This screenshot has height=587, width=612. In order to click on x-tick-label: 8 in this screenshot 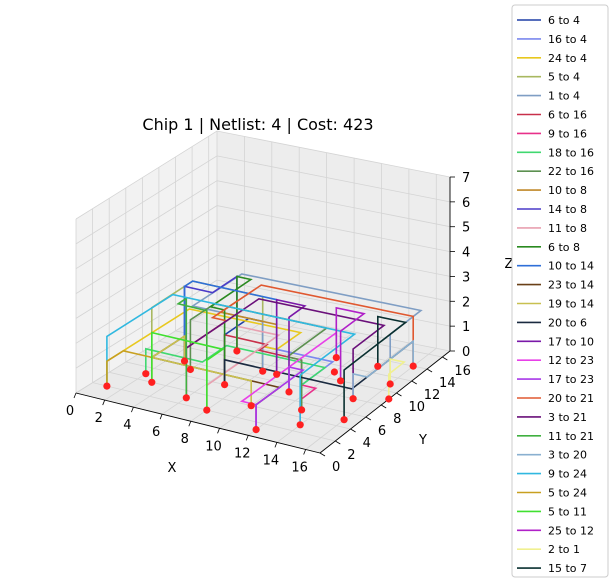, I will do `click(185, 439)`.